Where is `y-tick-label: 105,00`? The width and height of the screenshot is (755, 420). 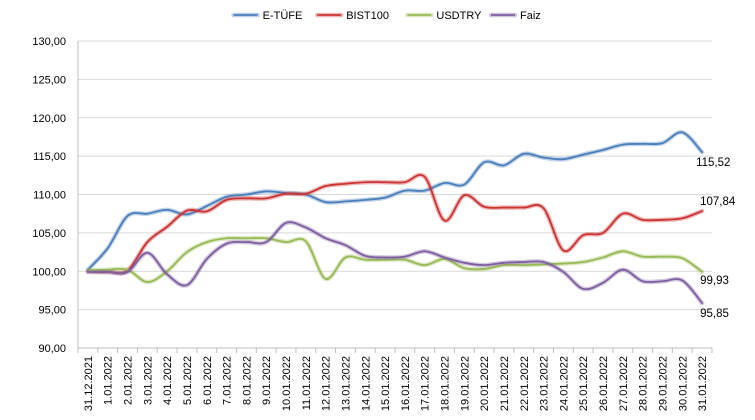 y-tick-label: 105,00 is located at coordinates (49, 234).